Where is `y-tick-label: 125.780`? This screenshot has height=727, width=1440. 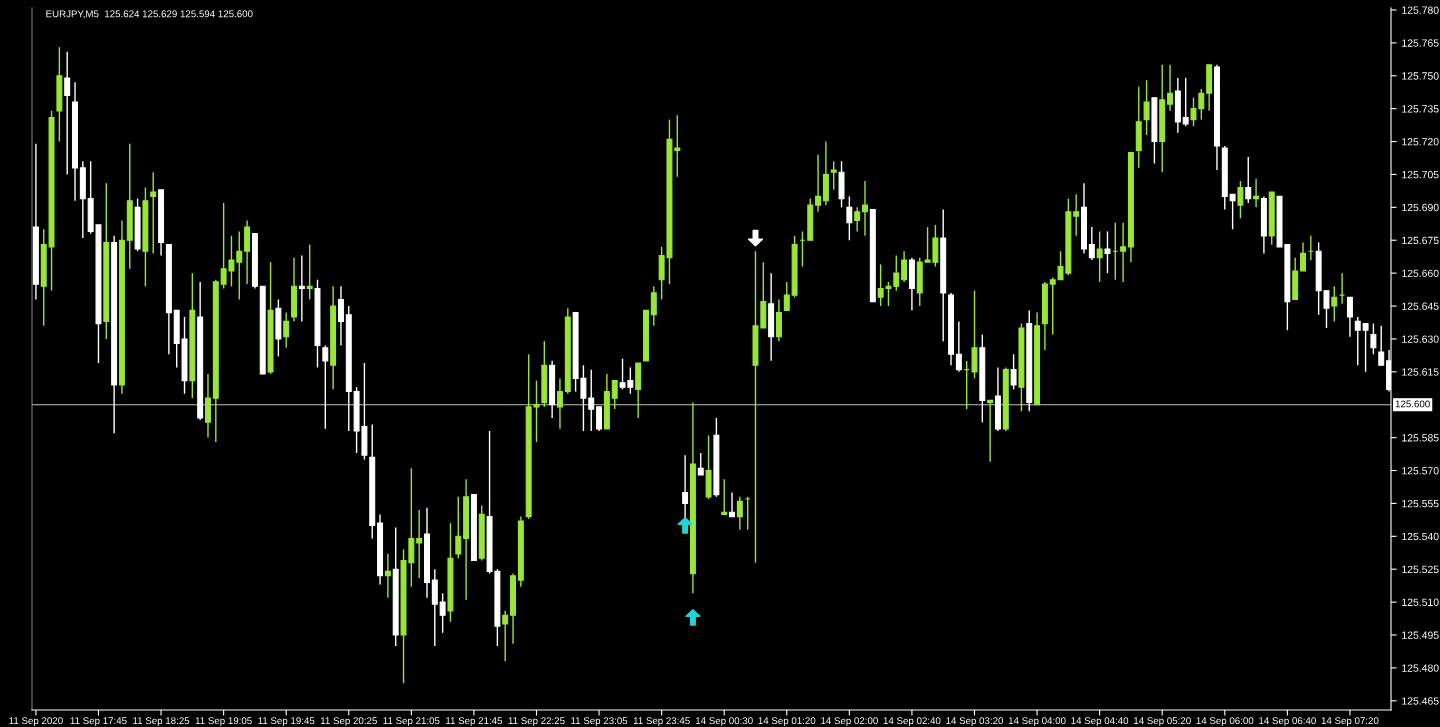 y-tick-label: 125.780 is located at coordinates (1420, 10).